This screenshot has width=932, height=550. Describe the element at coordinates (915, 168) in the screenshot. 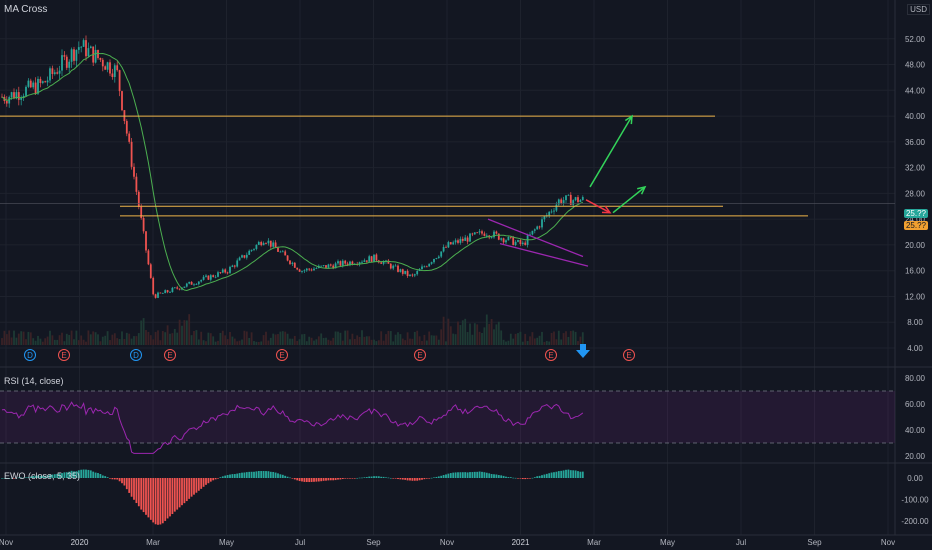

I see `price-axis-tick: 32.00` at that location.